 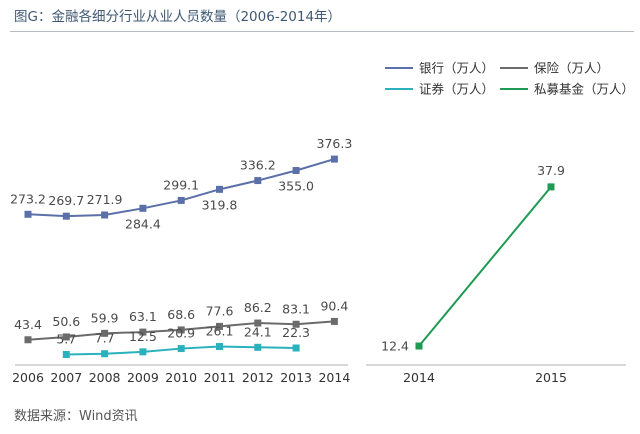 I want to click on x-tick-right-2015: 2015, so click(x=551, y=377).